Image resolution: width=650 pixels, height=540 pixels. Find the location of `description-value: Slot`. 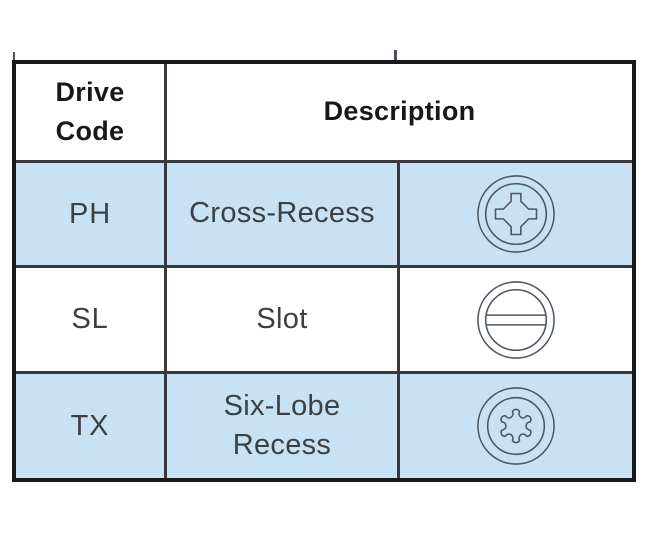

description-value: Slot is located at coordinates (282, 318).